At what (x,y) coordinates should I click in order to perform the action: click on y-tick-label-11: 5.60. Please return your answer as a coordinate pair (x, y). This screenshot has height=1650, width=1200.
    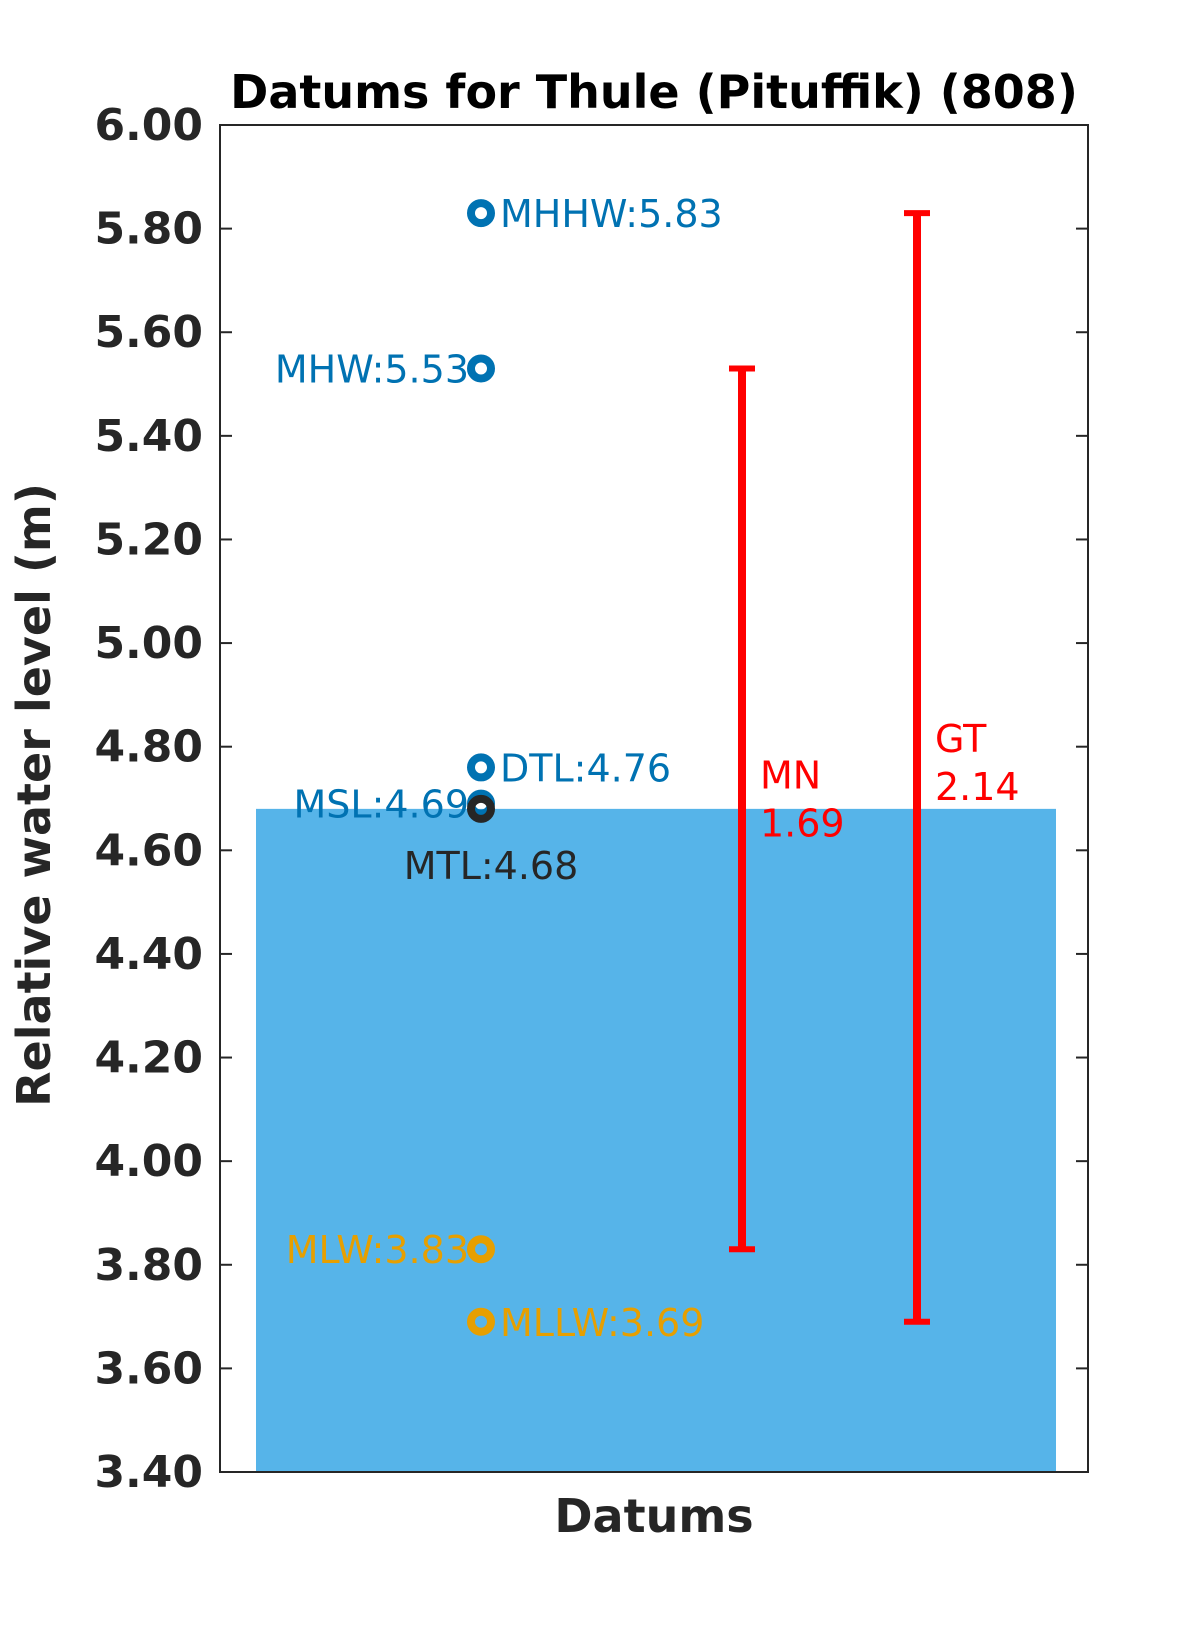
    Looking at the image, I should click on (148, 332).